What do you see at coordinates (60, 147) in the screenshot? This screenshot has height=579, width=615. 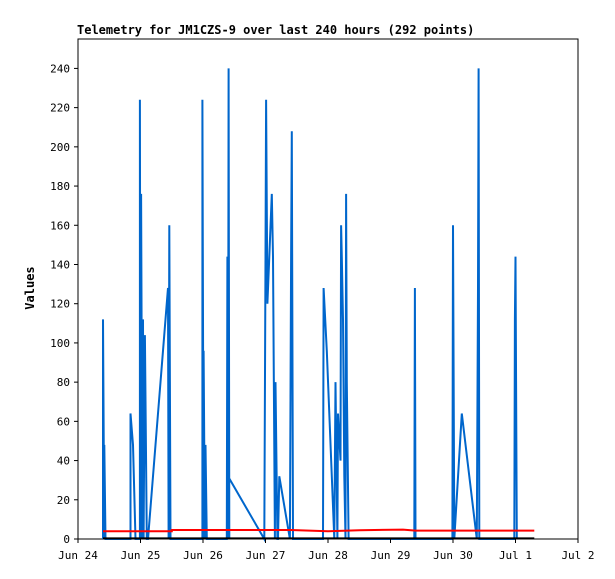 I see `y-tick-label-10: 200` at bounding box center [60, 147].